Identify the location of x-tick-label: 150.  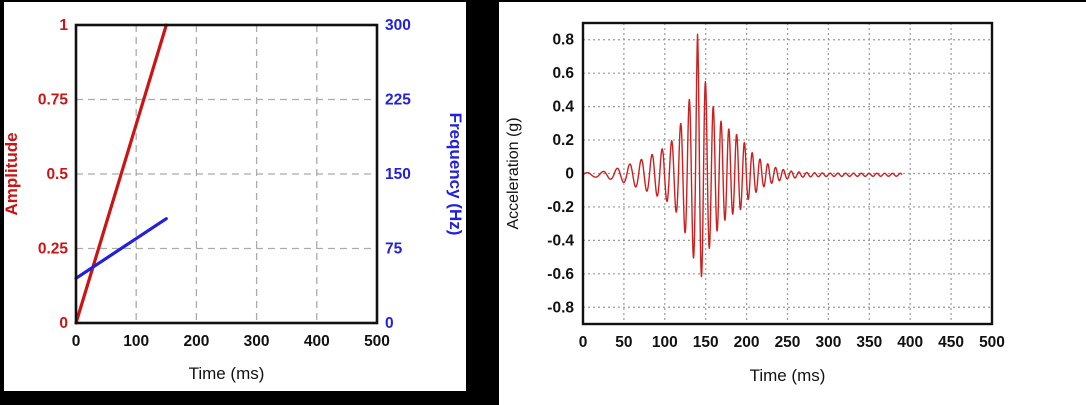
(706, 342).